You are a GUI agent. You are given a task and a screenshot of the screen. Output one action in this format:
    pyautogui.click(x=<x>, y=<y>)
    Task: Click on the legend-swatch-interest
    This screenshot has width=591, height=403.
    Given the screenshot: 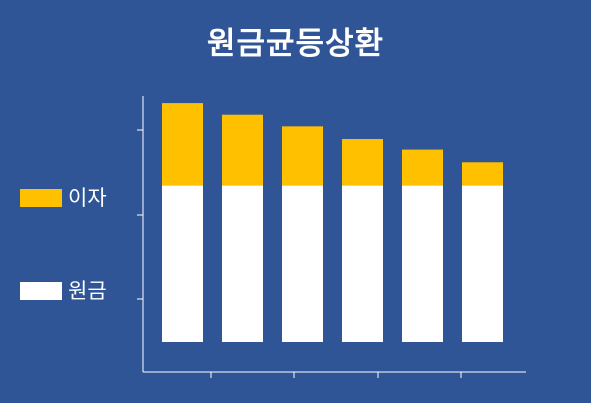 What is the action you would take?
    pyautogui.click(x=41, y=198)
    